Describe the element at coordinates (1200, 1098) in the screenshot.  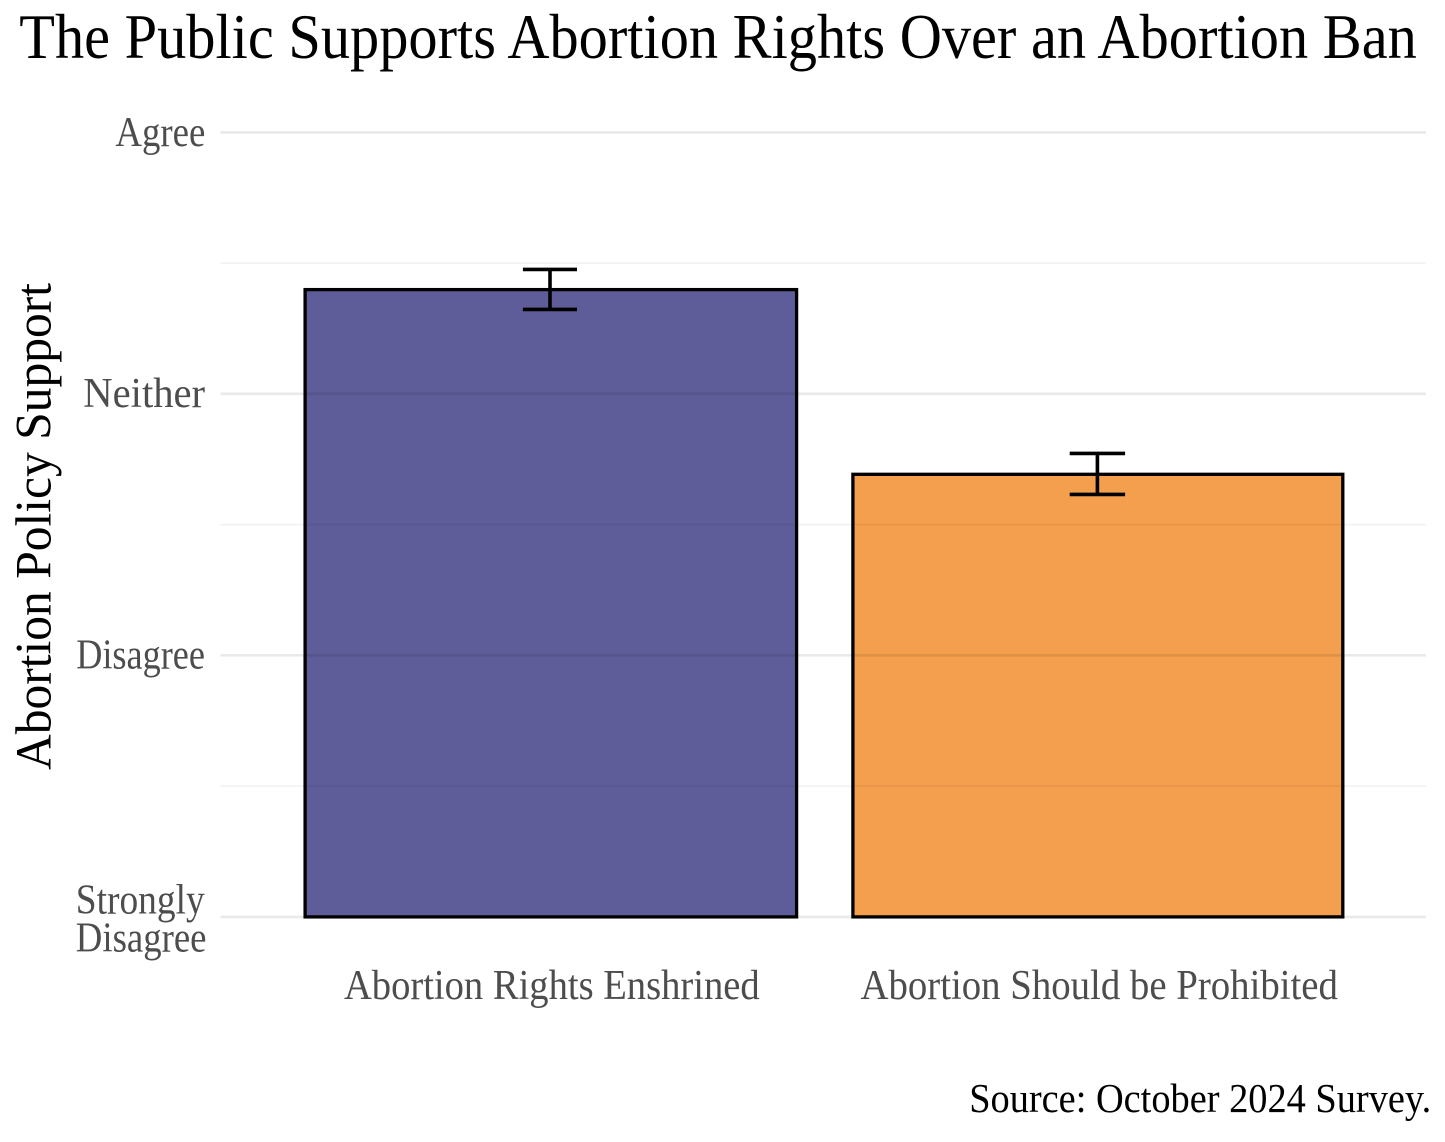
I see `svg-text: Source: October 2024 Survey.` at that location.